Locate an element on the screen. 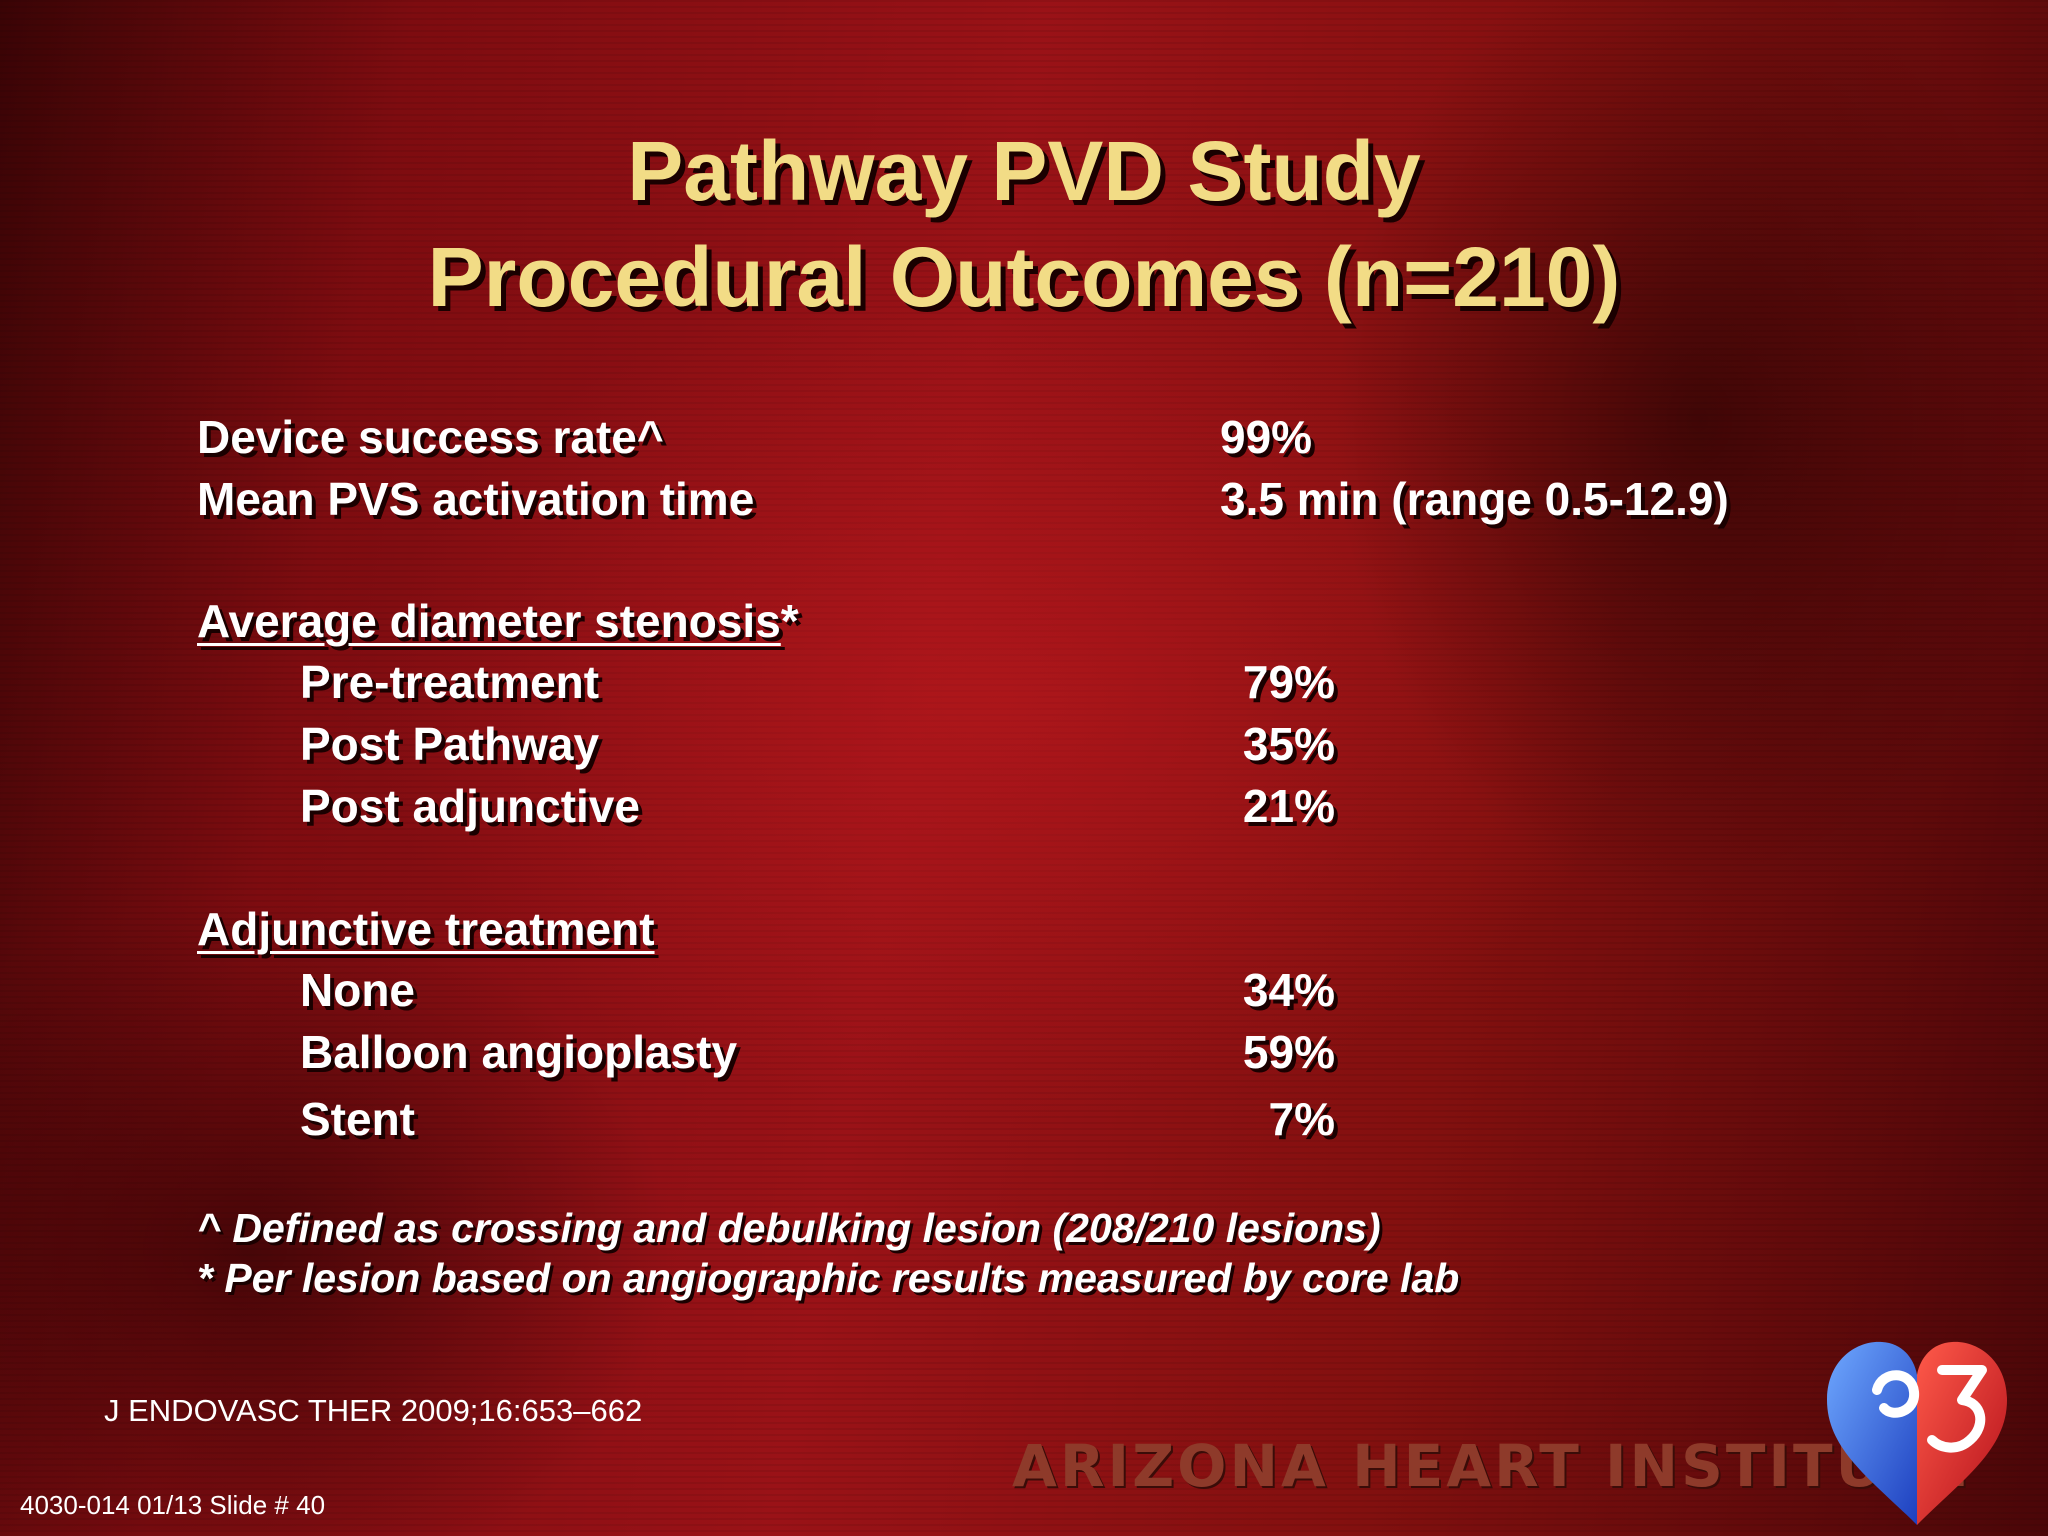  adjunctive-heading-text: Adjunctive treatment is located at coordinates (426, 929).